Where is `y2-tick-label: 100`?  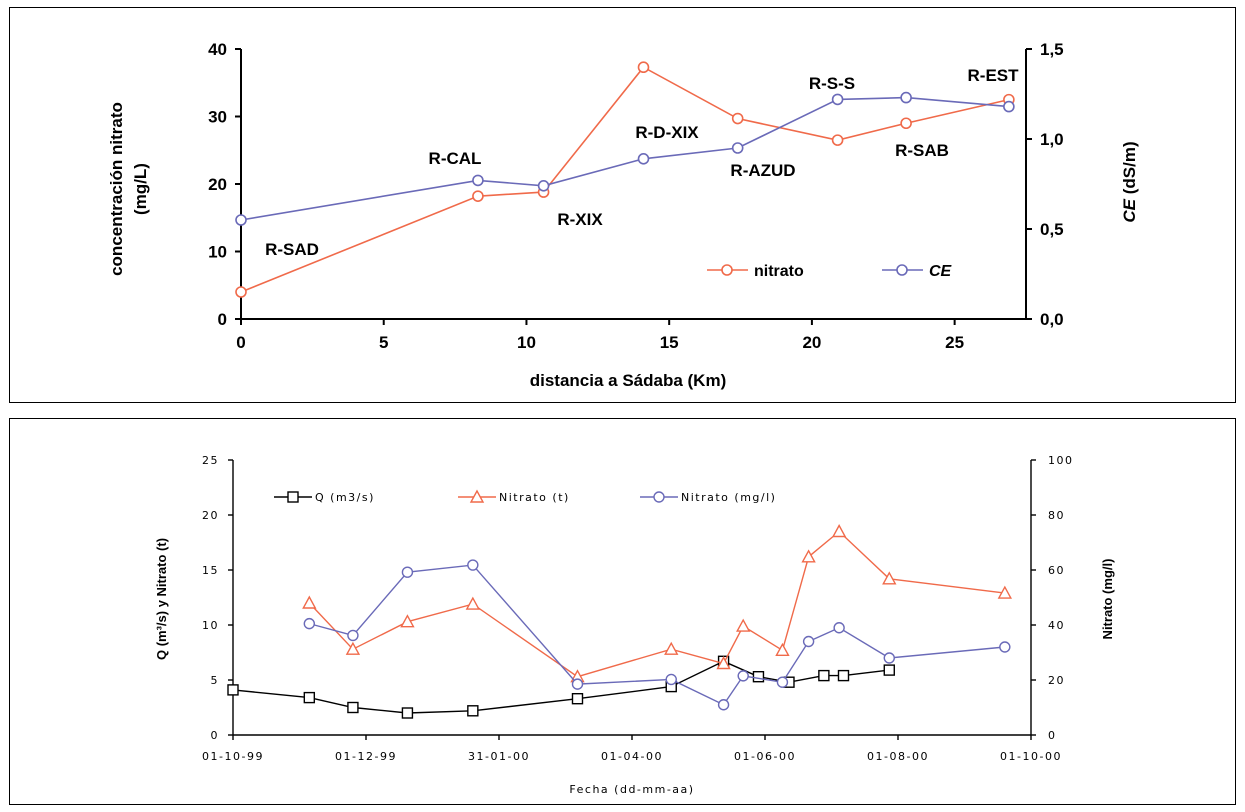 y2-tick-label: 100 is located at coordinates (1061, 460).